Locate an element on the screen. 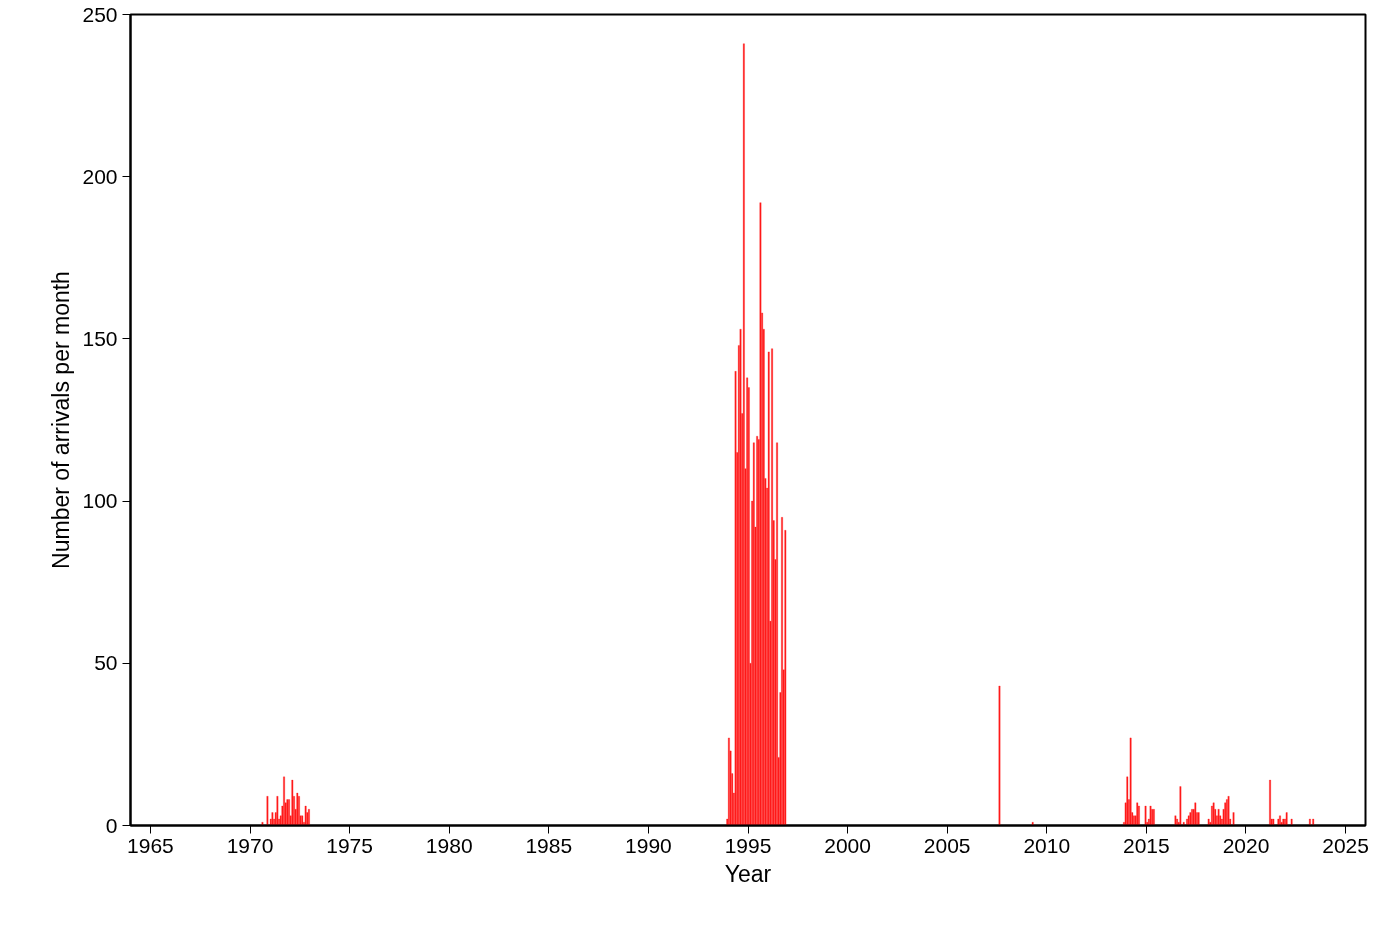 This screenshot has width=1400, height=942. x-tick-label: 1995 is located at coordinates (748, 845).